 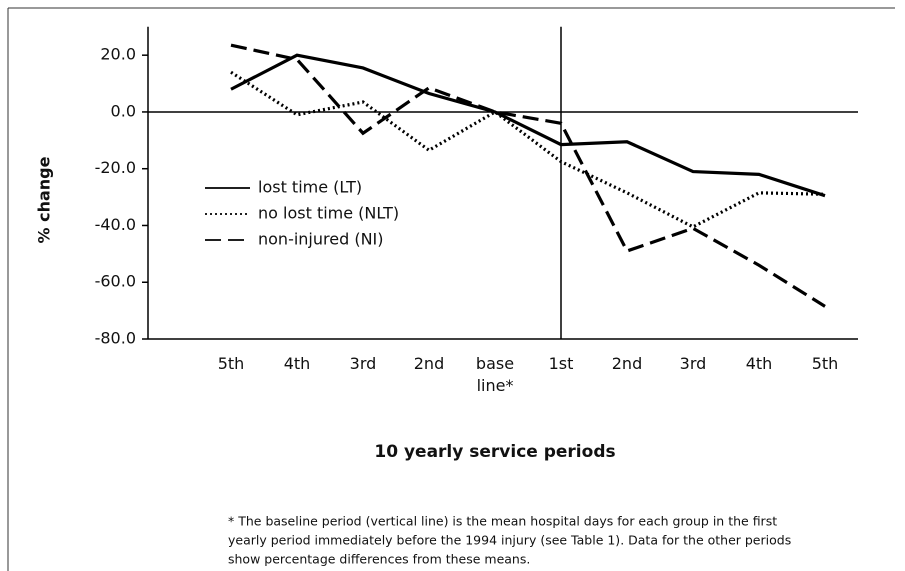 What do you see at coordinates (321, 239) in the screenshot?
I see `legend-label: non-injured (NI)` at bounding box center [321, 239].